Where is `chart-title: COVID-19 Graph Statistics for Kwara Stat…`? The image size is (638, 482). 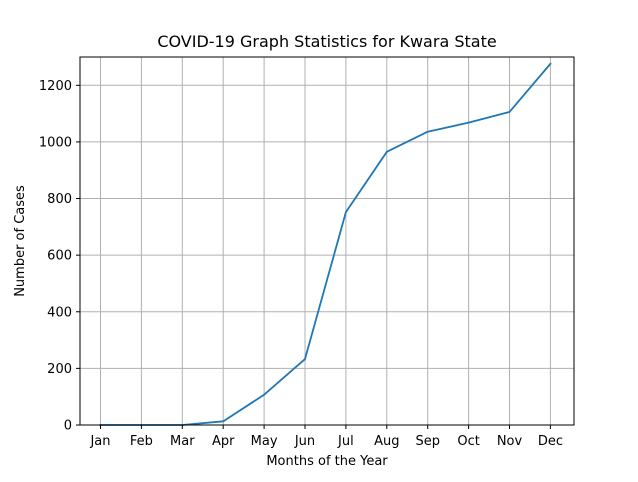
chart-title: COVID-19 Graph Statistics for Kwara Stat… is located at coordinates (326, 41).